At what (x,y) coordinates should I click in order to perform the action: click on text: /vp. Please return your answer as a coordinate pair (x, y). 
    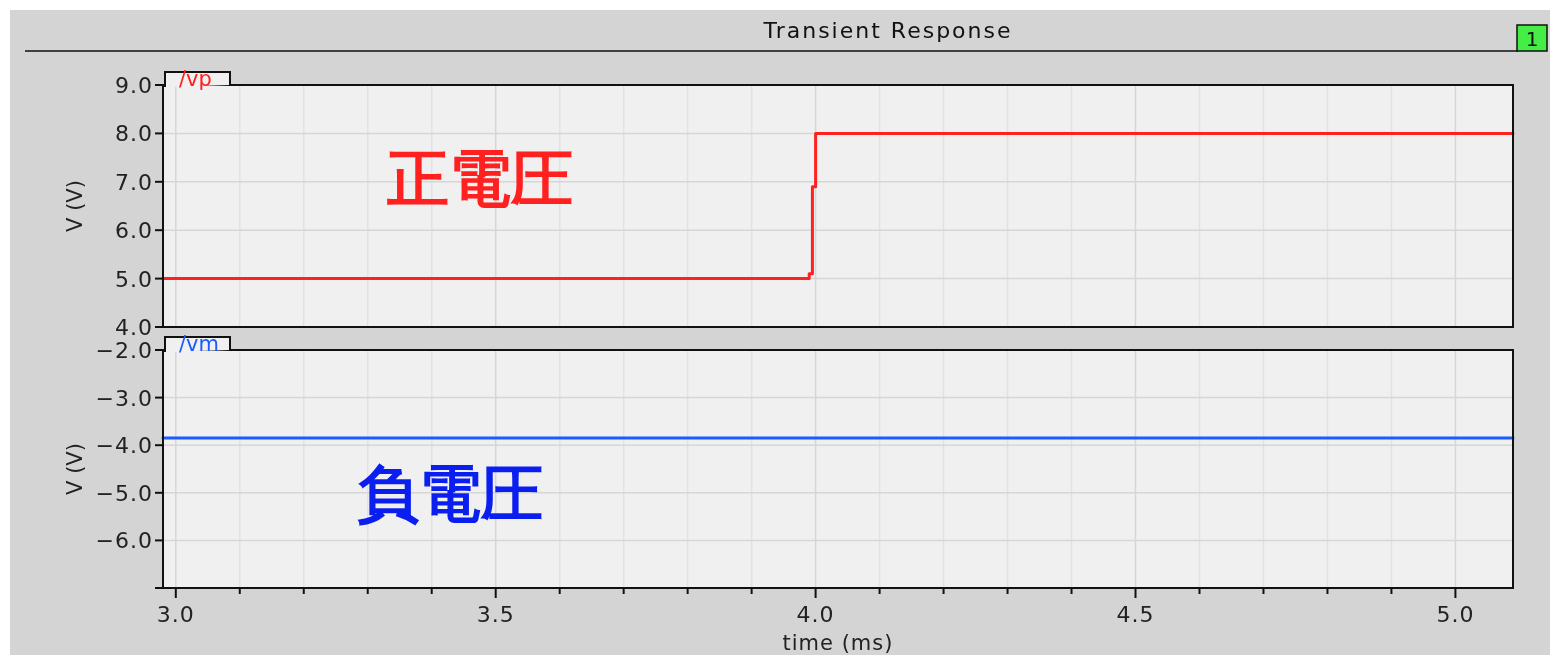
    Looking at the image, I should click on (195, 79).